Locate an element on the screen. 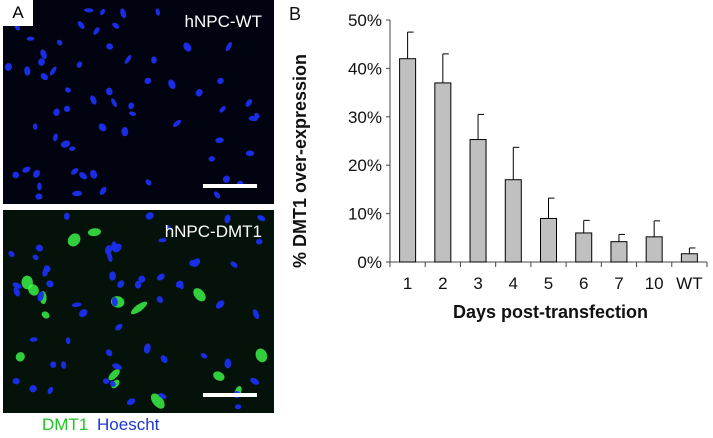 This screenshot has height=438, width=713. x-tick-label: 1 is located at coordinates (407, 283).